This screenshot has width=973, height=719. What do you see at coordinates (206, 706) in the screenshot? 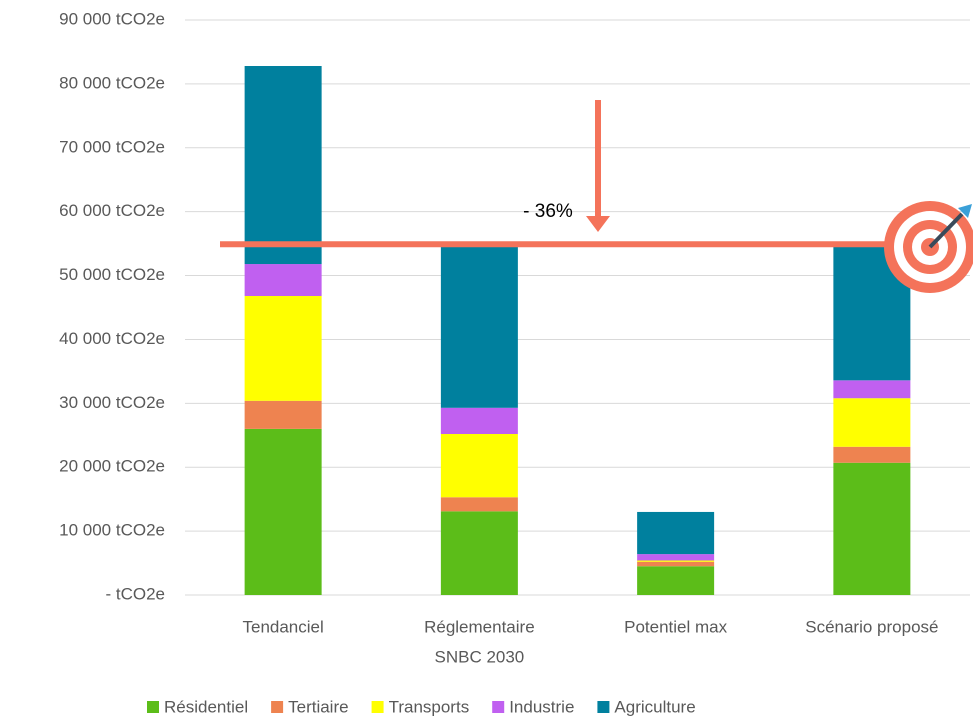
I see `legend-label: Résidentiel` at bounding box center [206, 706].